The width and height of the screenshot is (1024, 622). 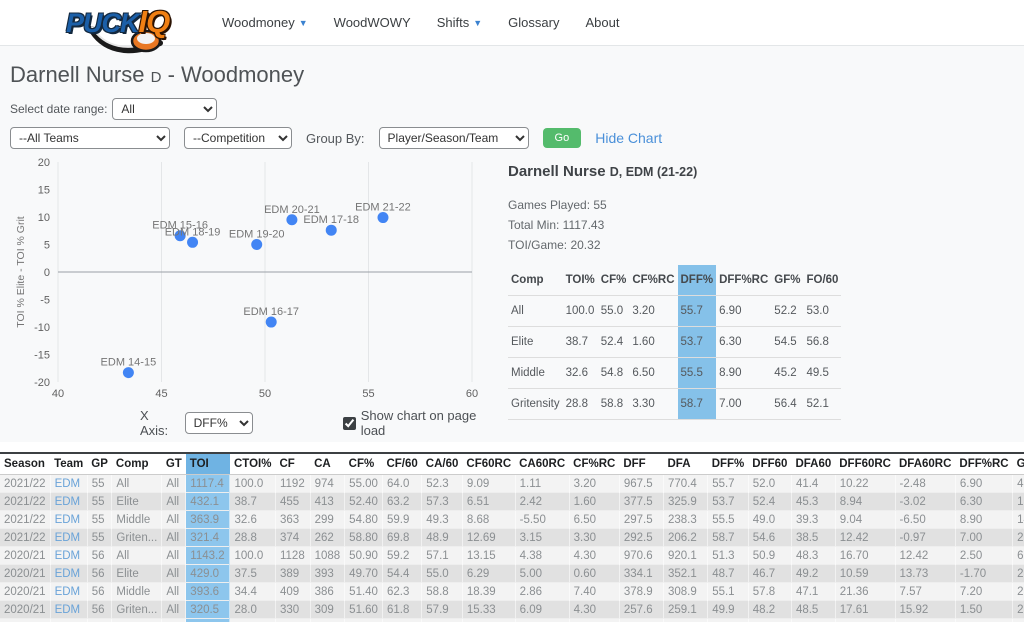 What do you see at coordinates (44, 163) in the screenshot?
I see `y-tick-label: 20` at bounding box center [44, 163].